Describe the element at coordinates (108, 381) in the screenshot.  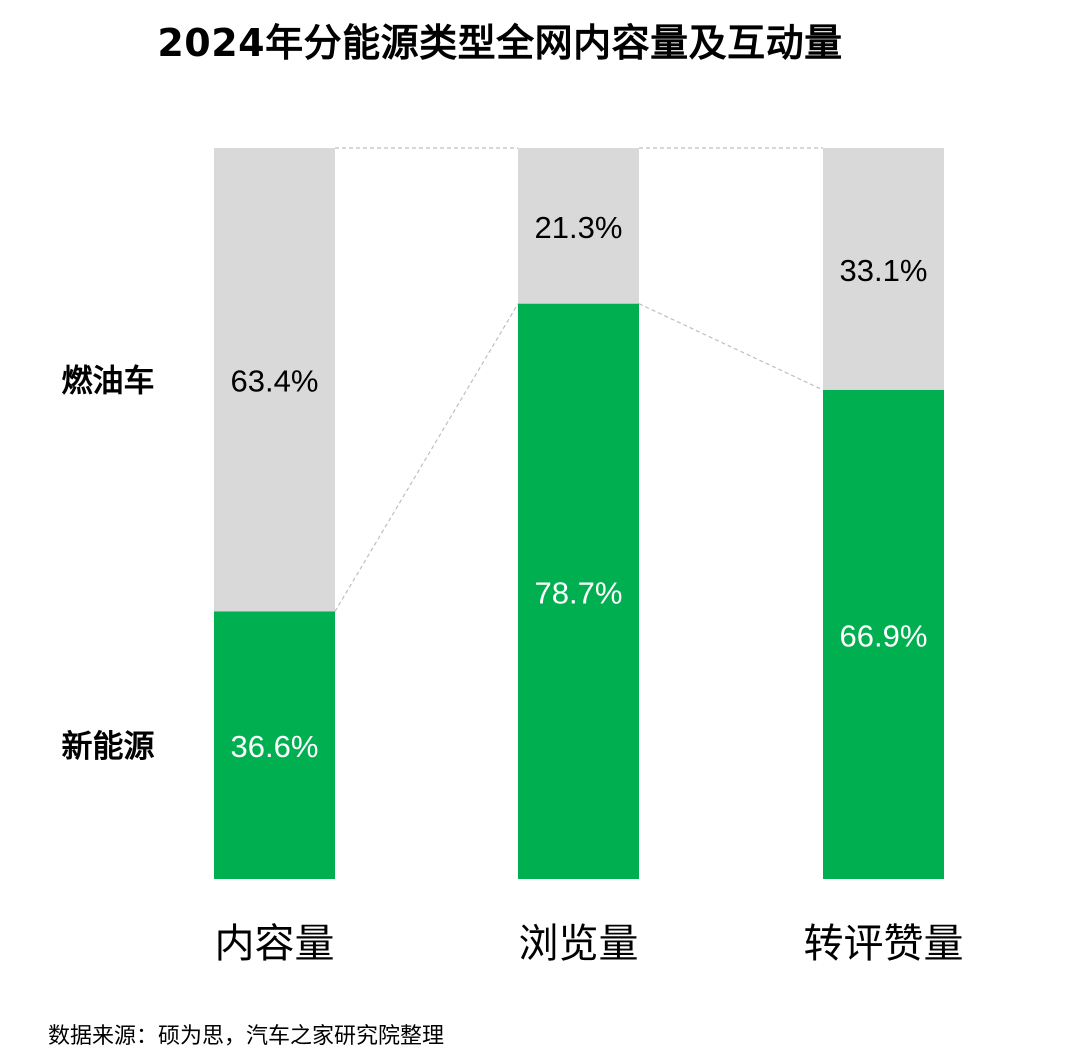
I see `legend-label-ice: 燃油车` at that location.